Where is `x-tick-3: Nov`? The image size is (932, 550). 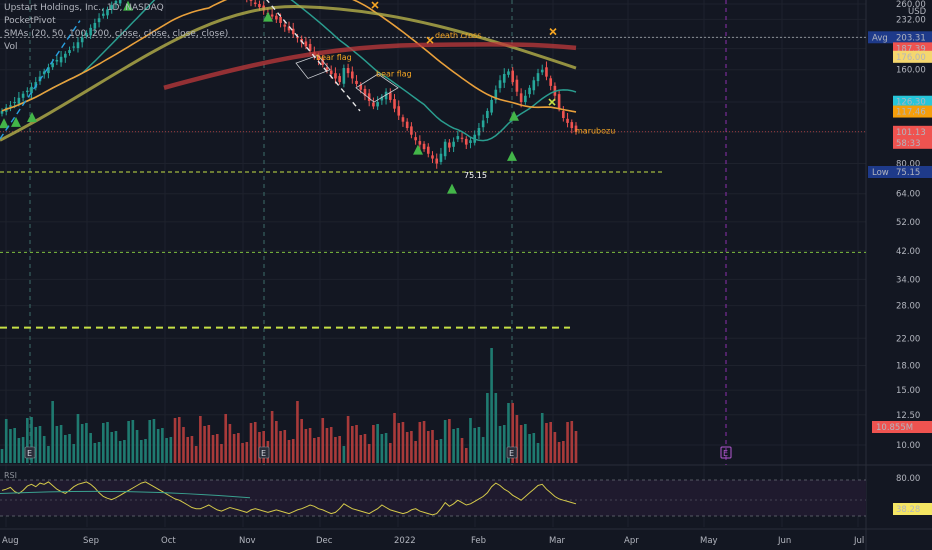 x-tick-3: Nov is located at coordinates (247, 541).